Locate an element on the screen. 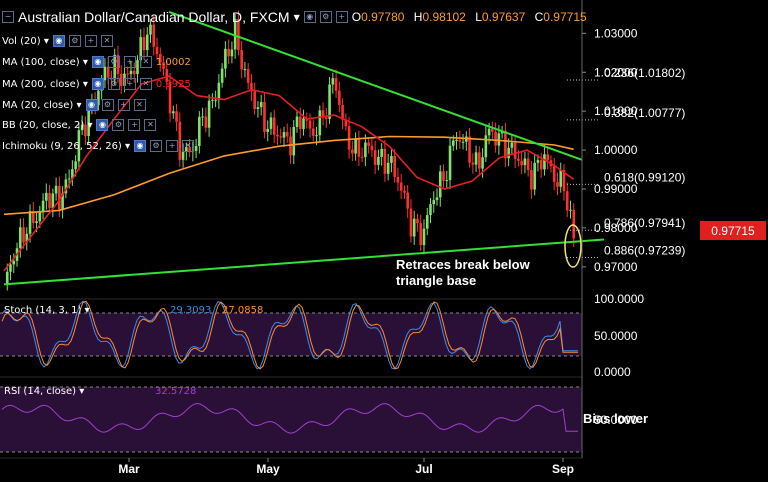  indicator-row: Ichimoku (9, 26, 52, 26) ▾ ◉ ⚙ + ✕ is located at coordinates (98, 146).